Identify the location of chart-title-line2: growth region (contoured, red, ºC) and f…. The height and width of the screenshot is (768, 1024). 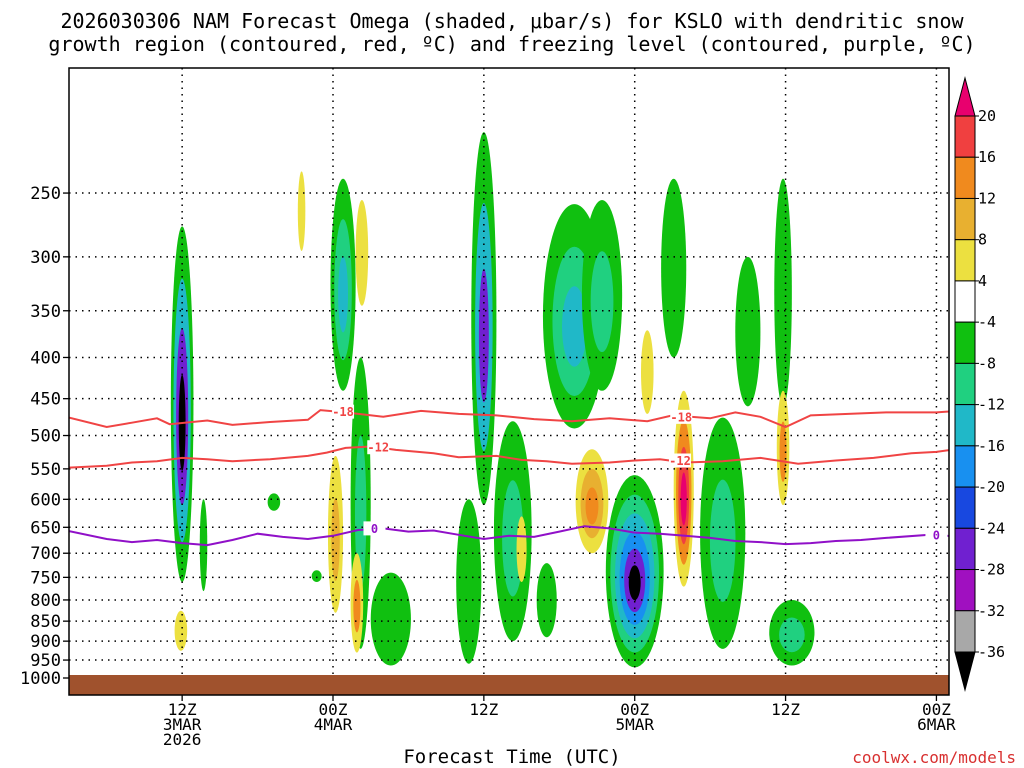
(512, 44).